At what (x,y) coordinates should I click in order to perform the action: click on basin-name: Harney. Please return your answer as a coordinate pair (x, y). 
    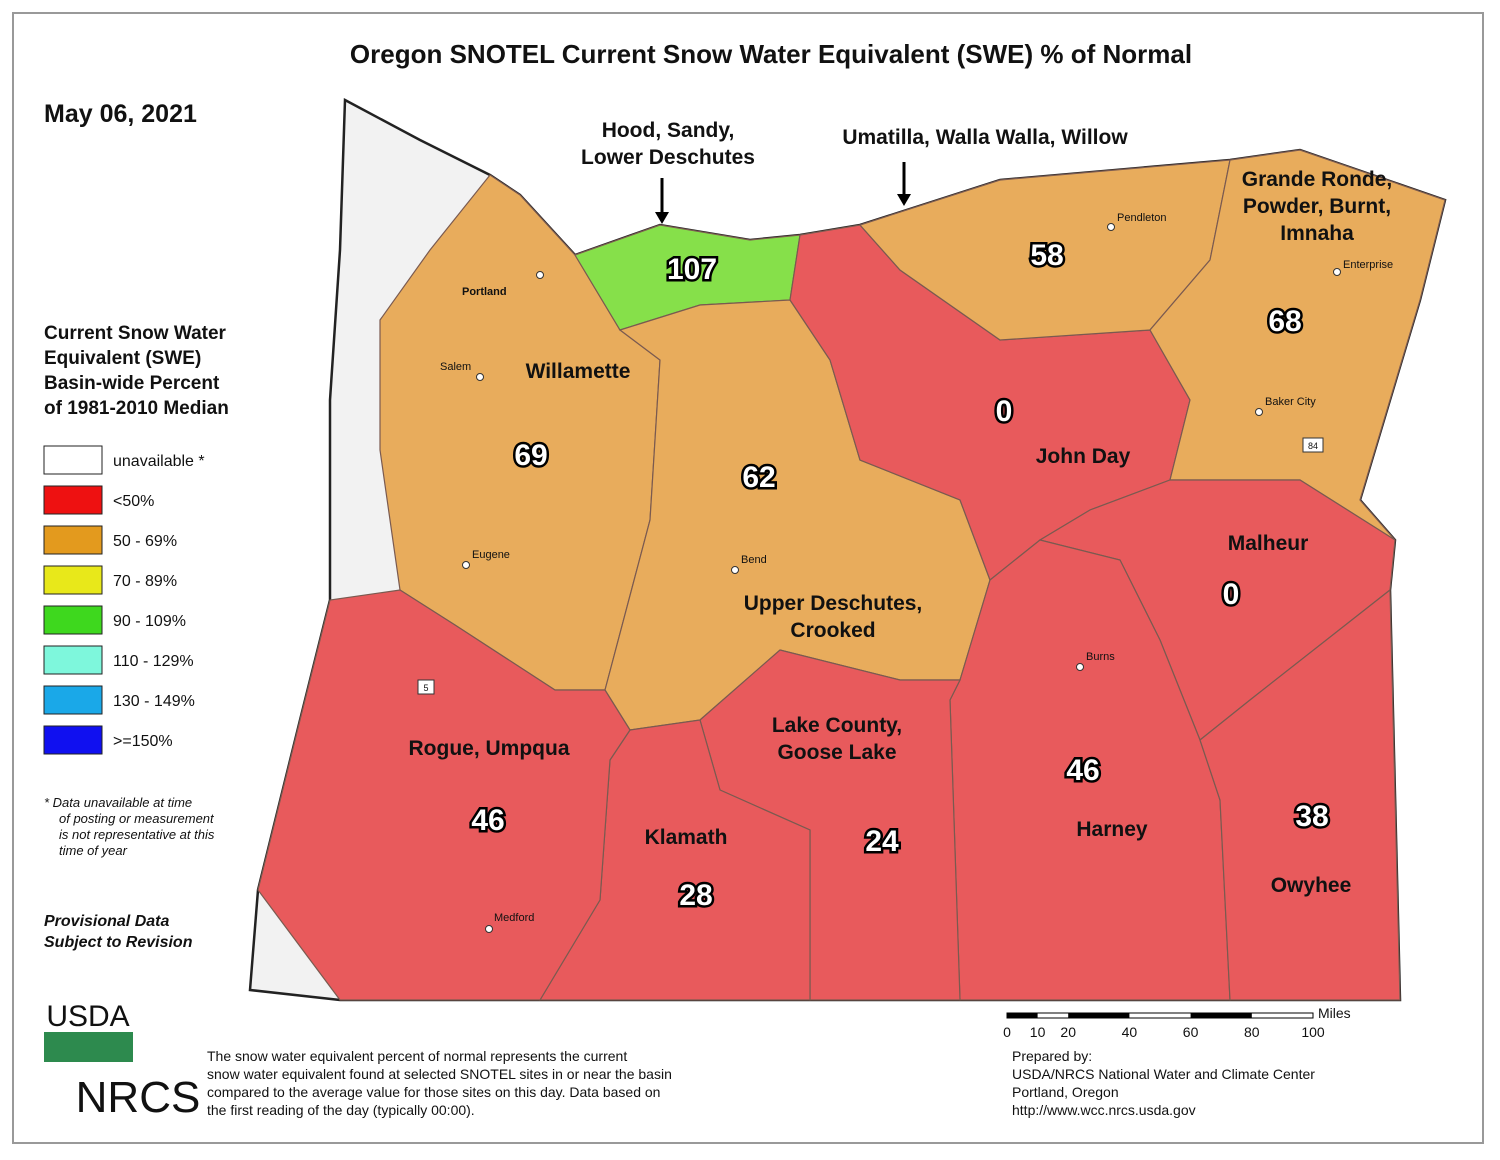
    Looking at the image, I should click on (1112, 829).